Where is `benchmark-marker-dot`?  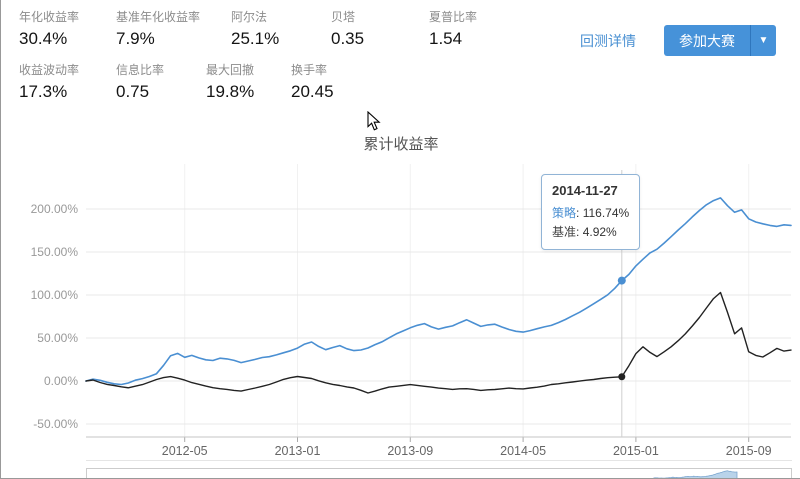 benchmark-marker-dot is located at coordinates (622, 377).